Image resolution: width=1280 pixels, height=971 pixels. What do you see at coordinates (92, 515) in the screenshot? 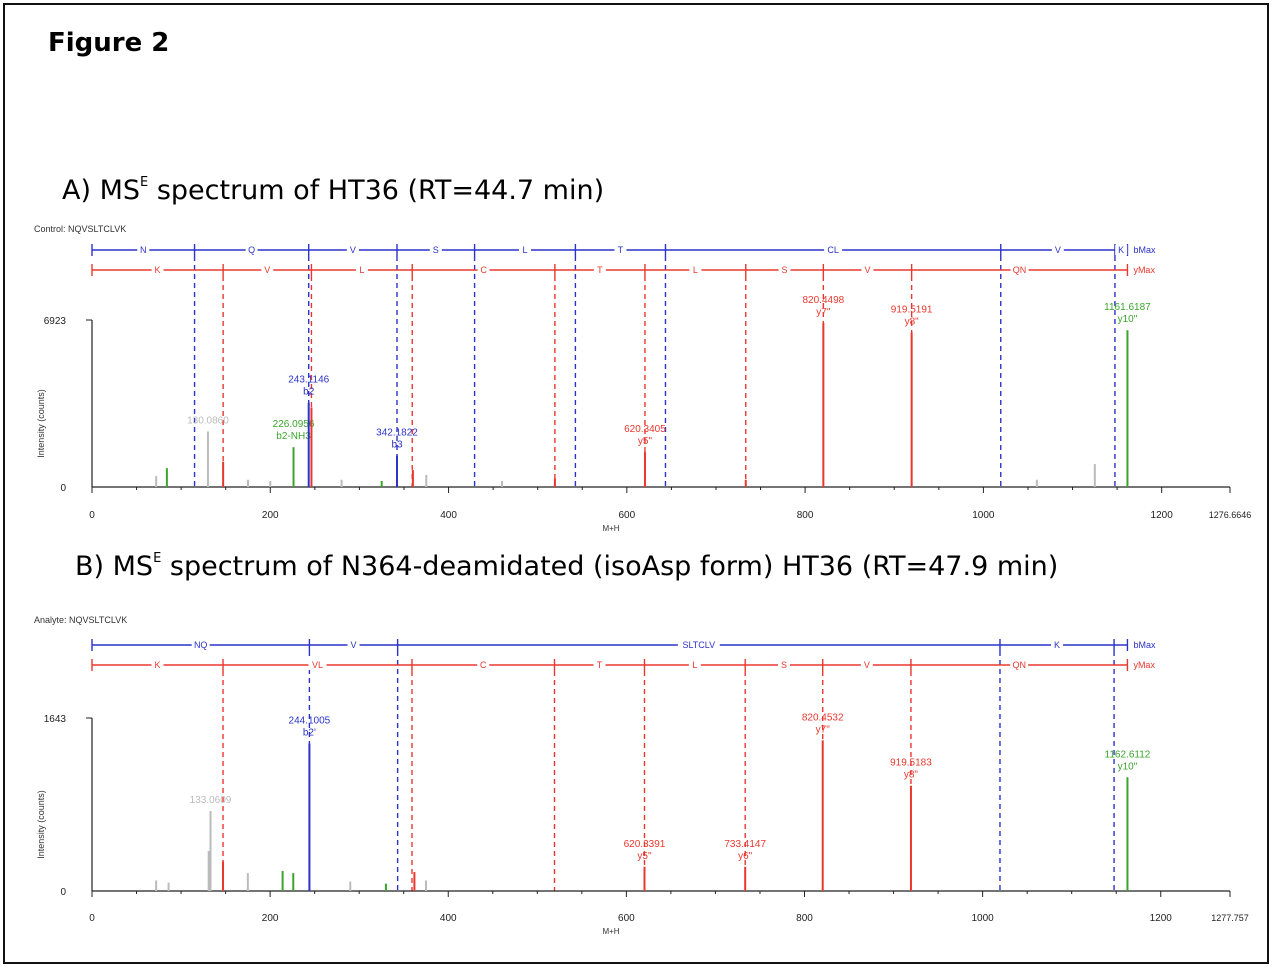
I see `x-tick-label: 0` at bounding box center [92, 515].